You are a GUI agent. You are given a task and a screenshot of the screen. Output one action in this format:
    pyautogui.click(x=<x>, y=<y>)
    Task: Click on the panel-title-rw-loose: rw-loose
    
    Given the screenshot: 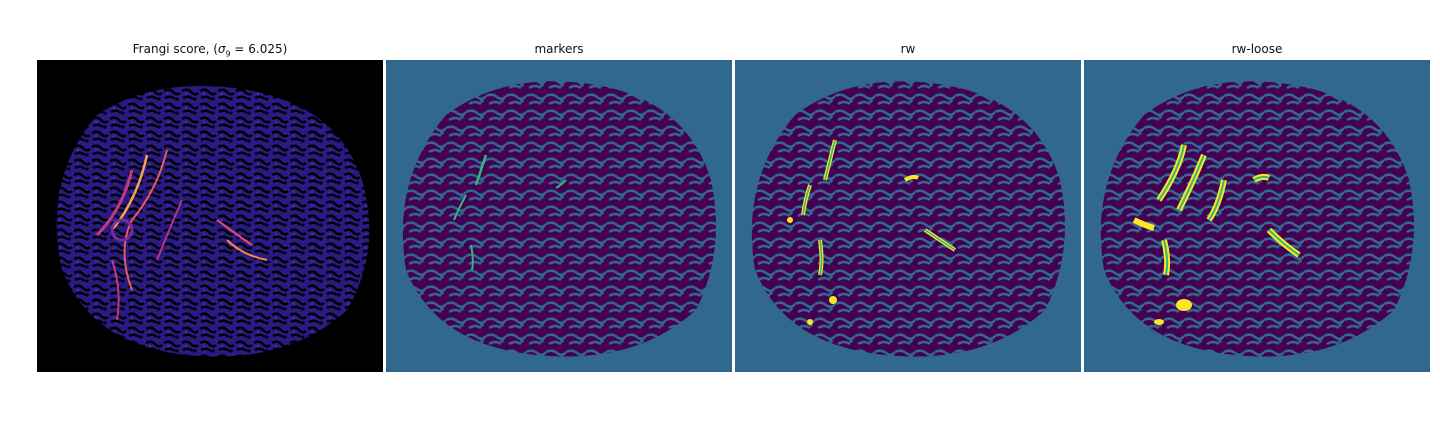 What is the action you would take?
    pyautogui.click(x=1257, y=49)
    